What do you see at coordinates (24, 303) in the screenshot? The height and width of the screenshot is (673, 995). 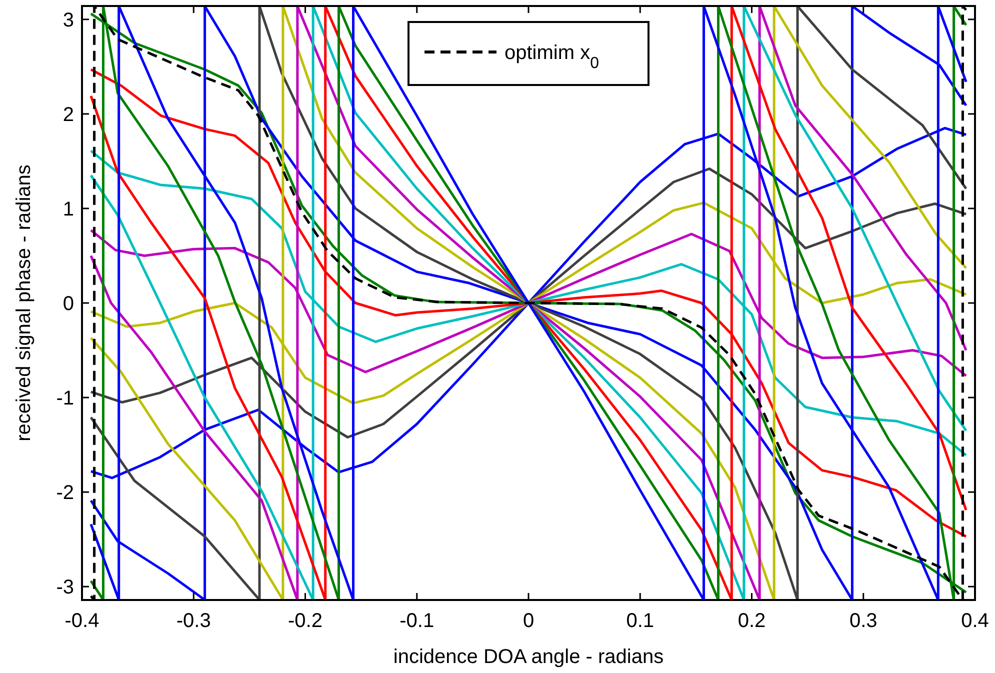 I see `y-axis-title: received signal phase - radians` at bounding box center [24, 303].